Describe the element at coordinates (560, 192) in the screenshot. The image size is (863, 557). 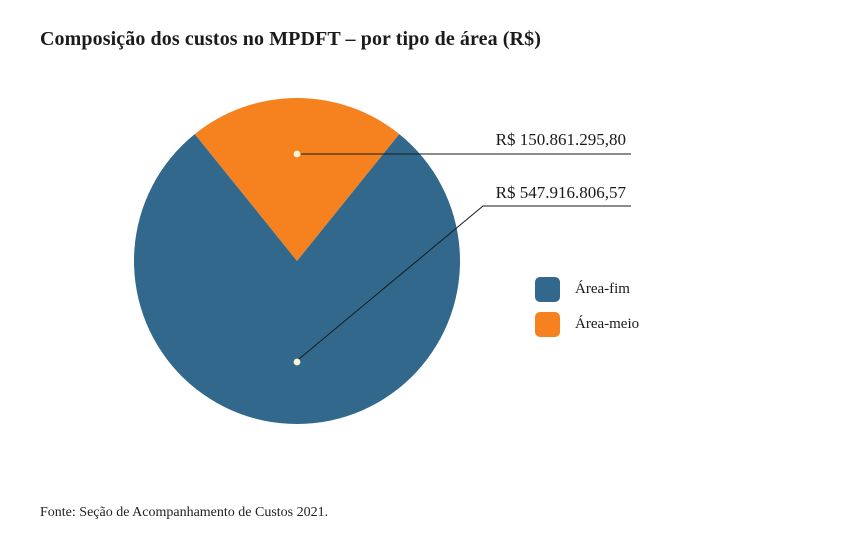
I see `value-label-area-fim: R$ 547.916.806,57` at that location.